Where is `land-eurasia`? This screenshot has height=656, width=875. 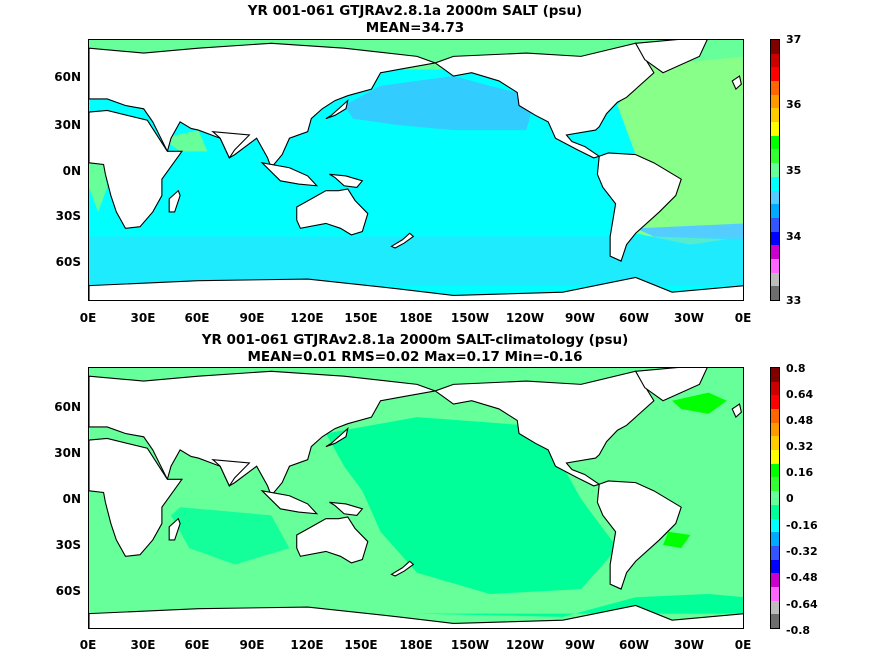
land-eurasia is located at coordinates (263, 433).